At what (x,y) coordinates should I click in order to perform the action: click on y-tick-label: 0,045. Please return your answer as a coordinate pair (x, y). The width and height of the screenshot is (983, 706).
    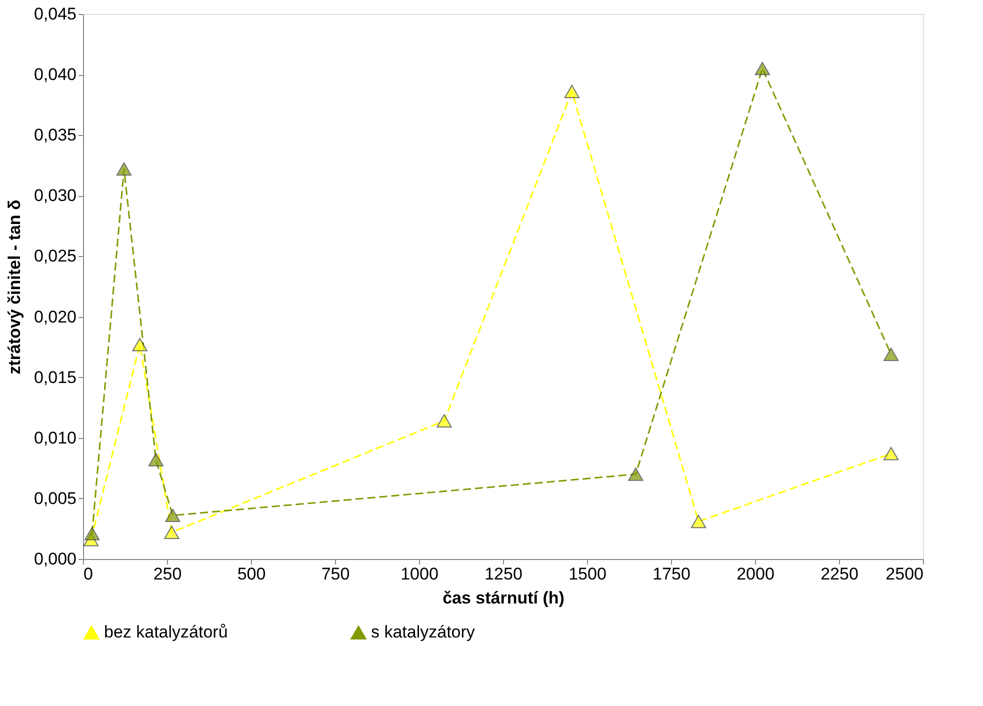
    Looking at the image, I should click on (55, 14).